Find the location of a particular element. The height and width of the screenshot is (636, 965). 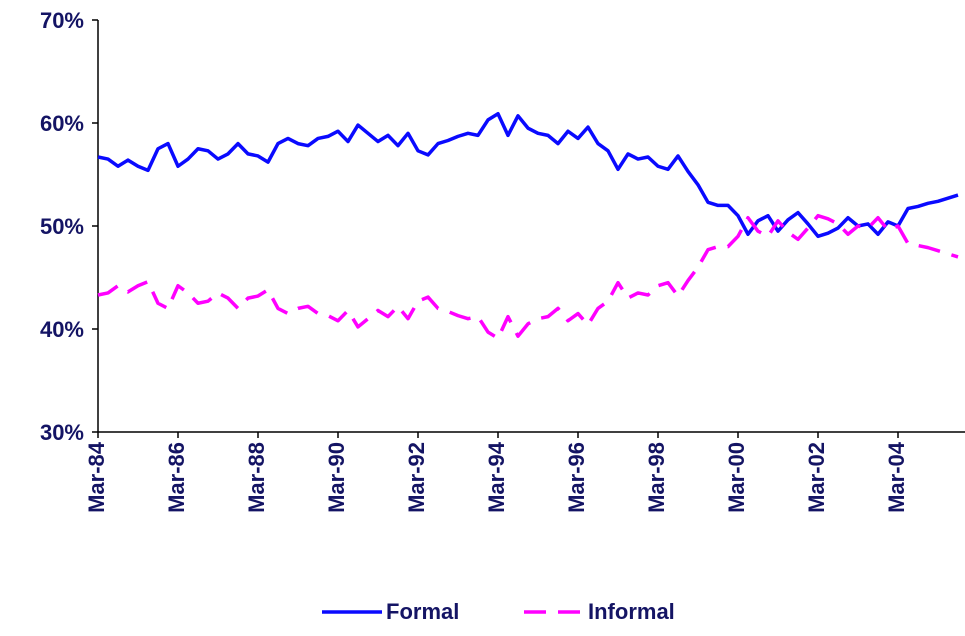

x-tick-label: Mar-84 is located at coordinates (96, 477).